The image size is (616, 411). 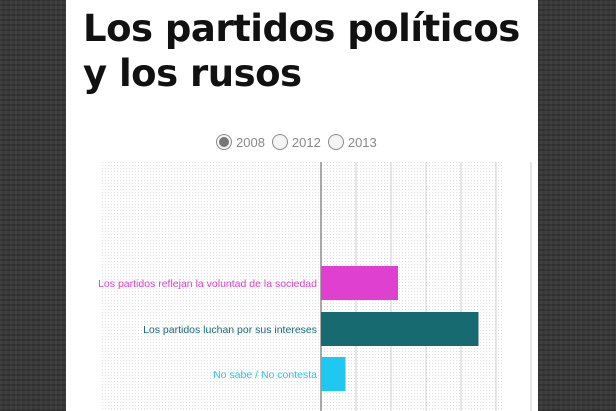 What do you see at coordinates (265, 375) in the screenshot?
I see `category-label: No sabe / No contesta` at bounding box center [265, 375].